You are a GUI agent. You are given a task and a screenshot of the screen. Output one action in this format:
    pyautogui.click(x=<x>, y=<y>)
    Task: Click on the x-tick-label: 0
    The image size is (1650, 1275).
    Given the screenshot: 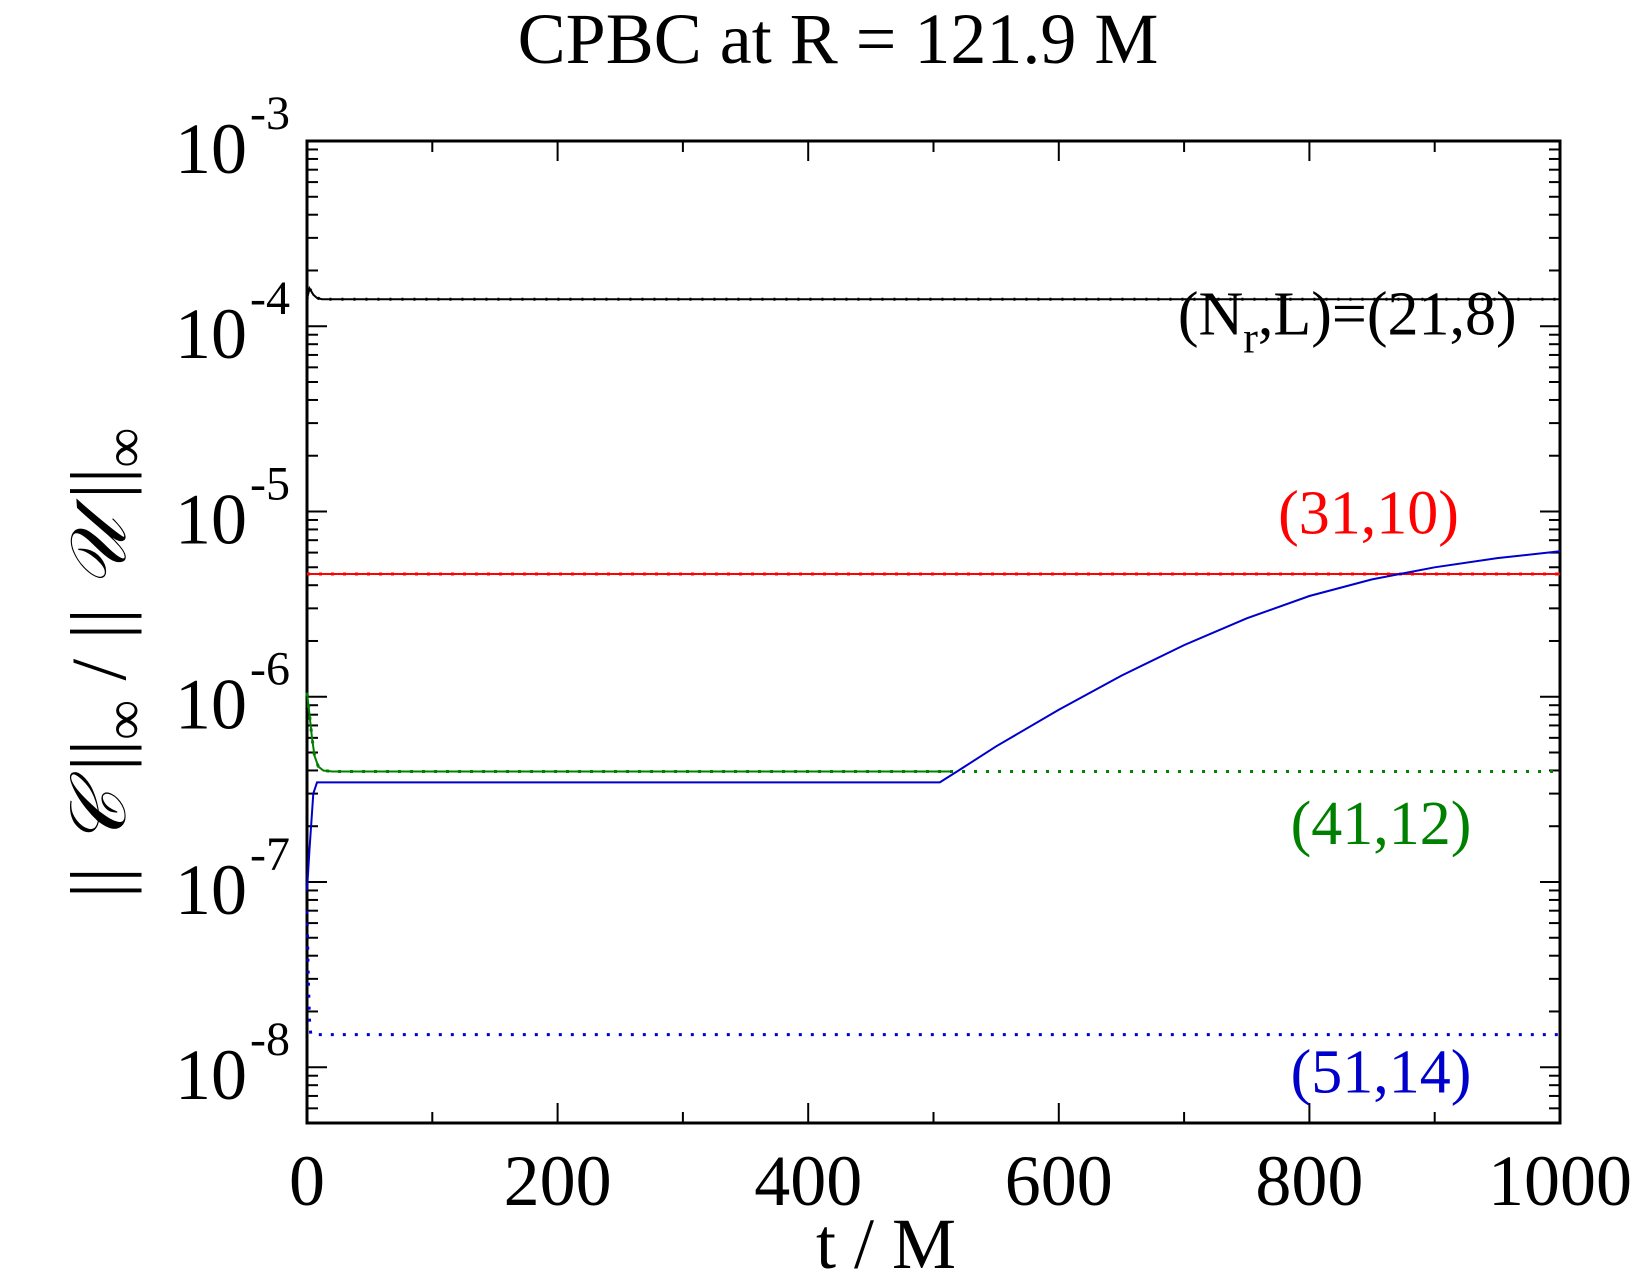 What is the action you would take?
    pyautogui.click(x=307, y=1181)
    